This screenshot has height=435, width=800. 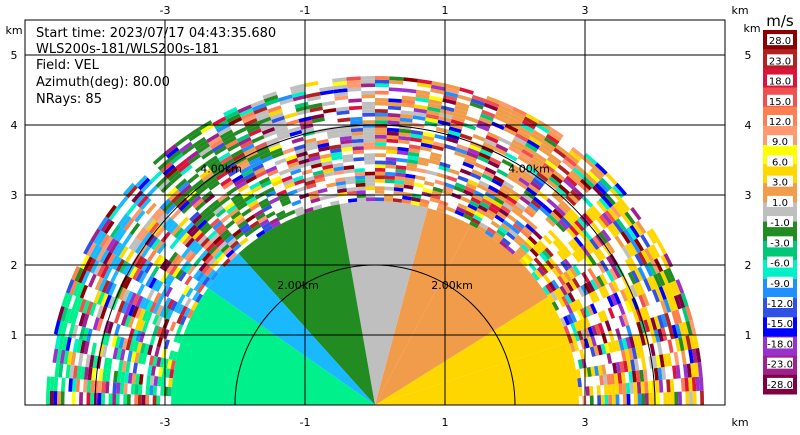 I want to click on y-tick-label-right: 4, so click(x=748, y=125).